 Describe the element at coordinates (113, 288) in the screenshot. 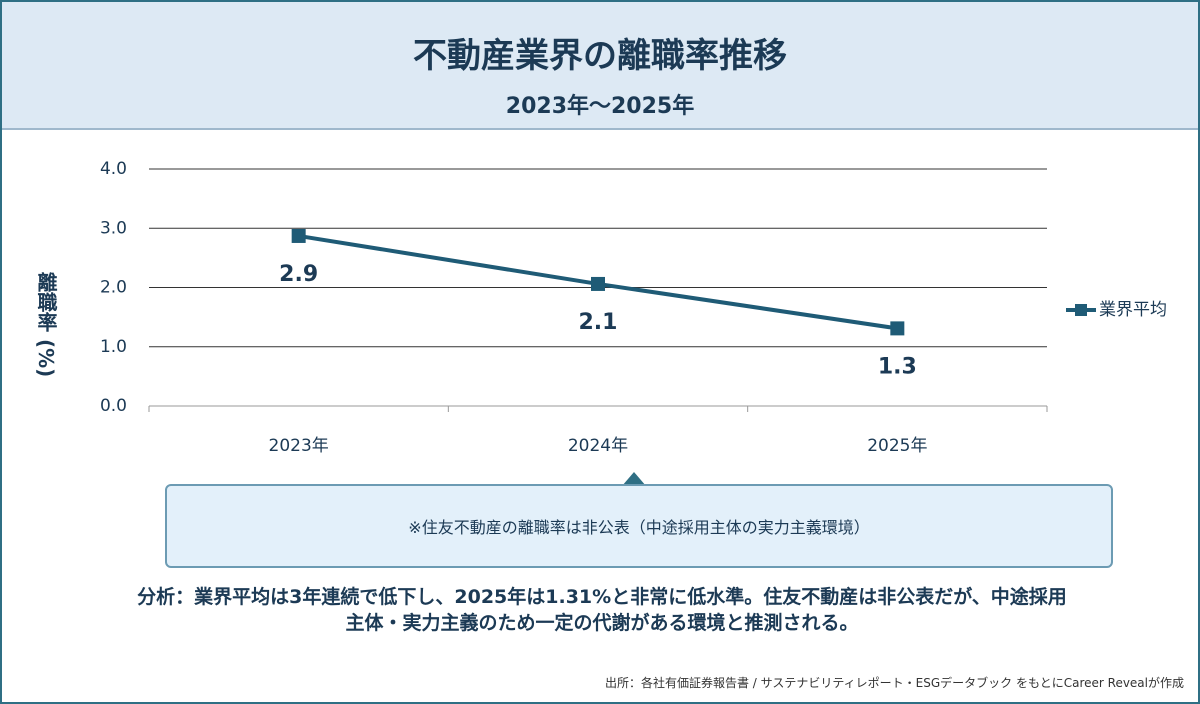

I see `y-tick-label: 2.0` at that location.